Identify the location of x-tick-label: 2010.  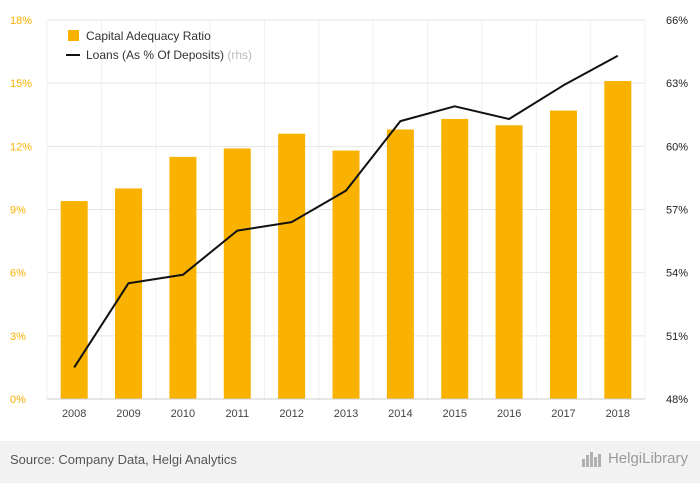
(183, 414).